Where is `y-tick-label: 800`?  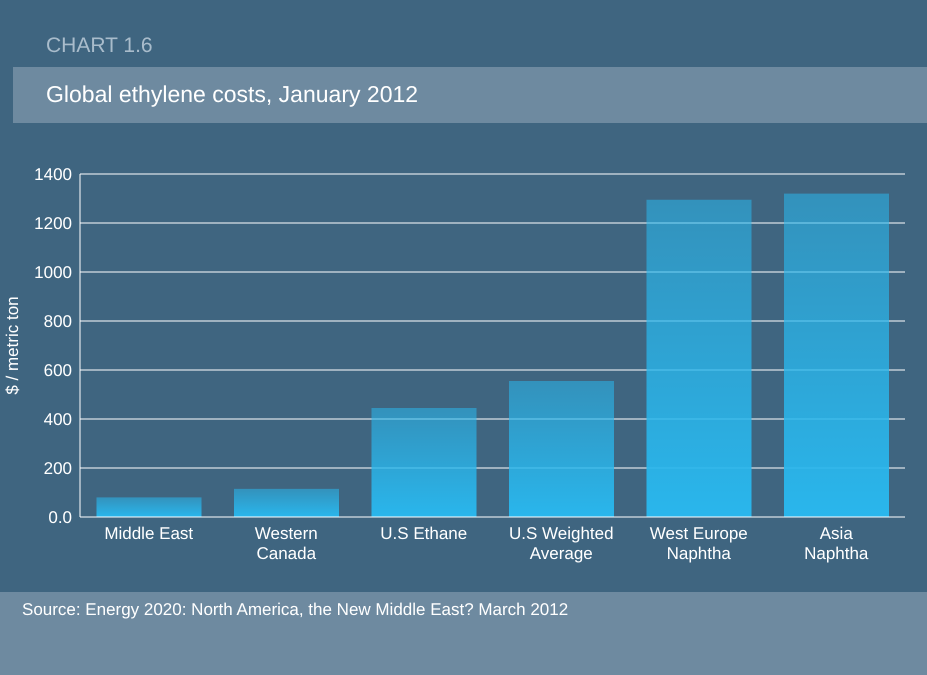
y-tick-label: 800 is located at coordinates (58, 322).